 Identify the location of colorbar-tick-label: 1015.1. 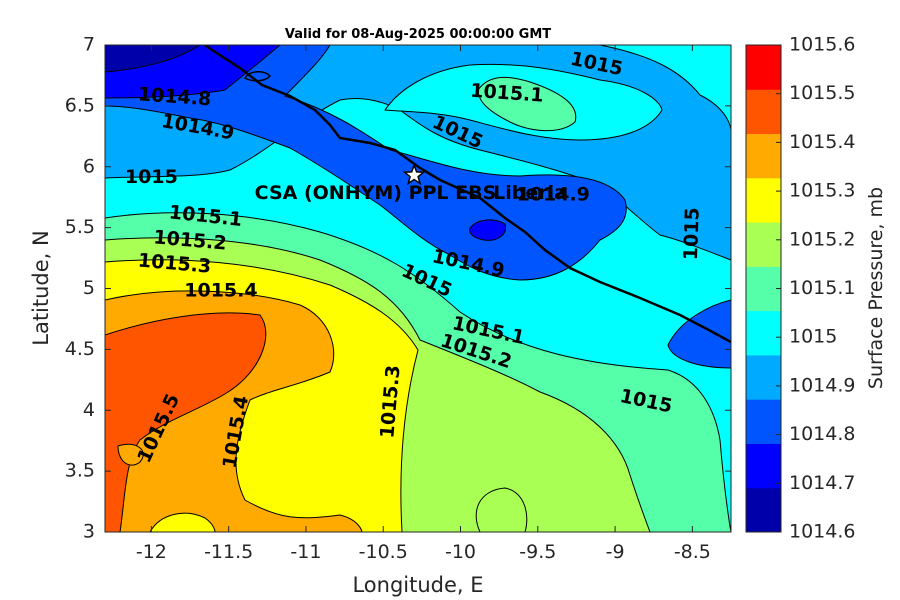
(822, 288).